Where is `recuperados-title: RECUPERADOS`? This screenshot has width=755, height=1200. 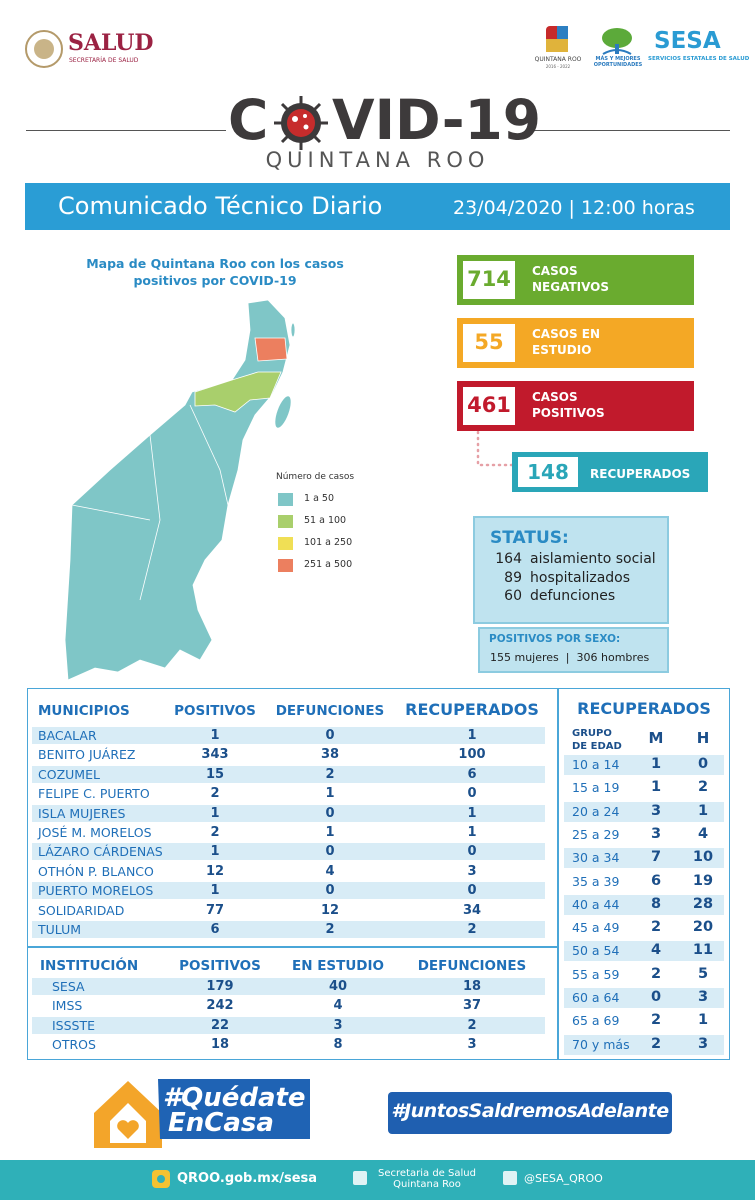
recuperados-title: RECUPERADOS is located at coordinates (644, 708).